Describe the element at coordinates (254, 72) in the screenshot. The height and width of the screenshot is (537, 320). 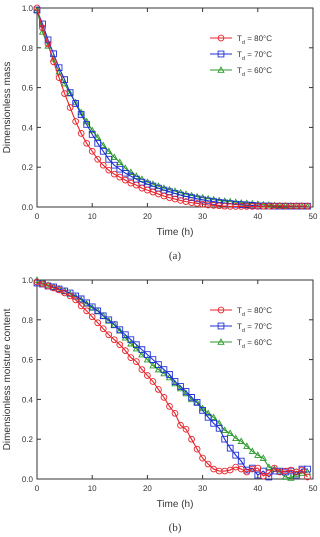
I see `legend-label: T$_{d}$ = 60°C` at that location.